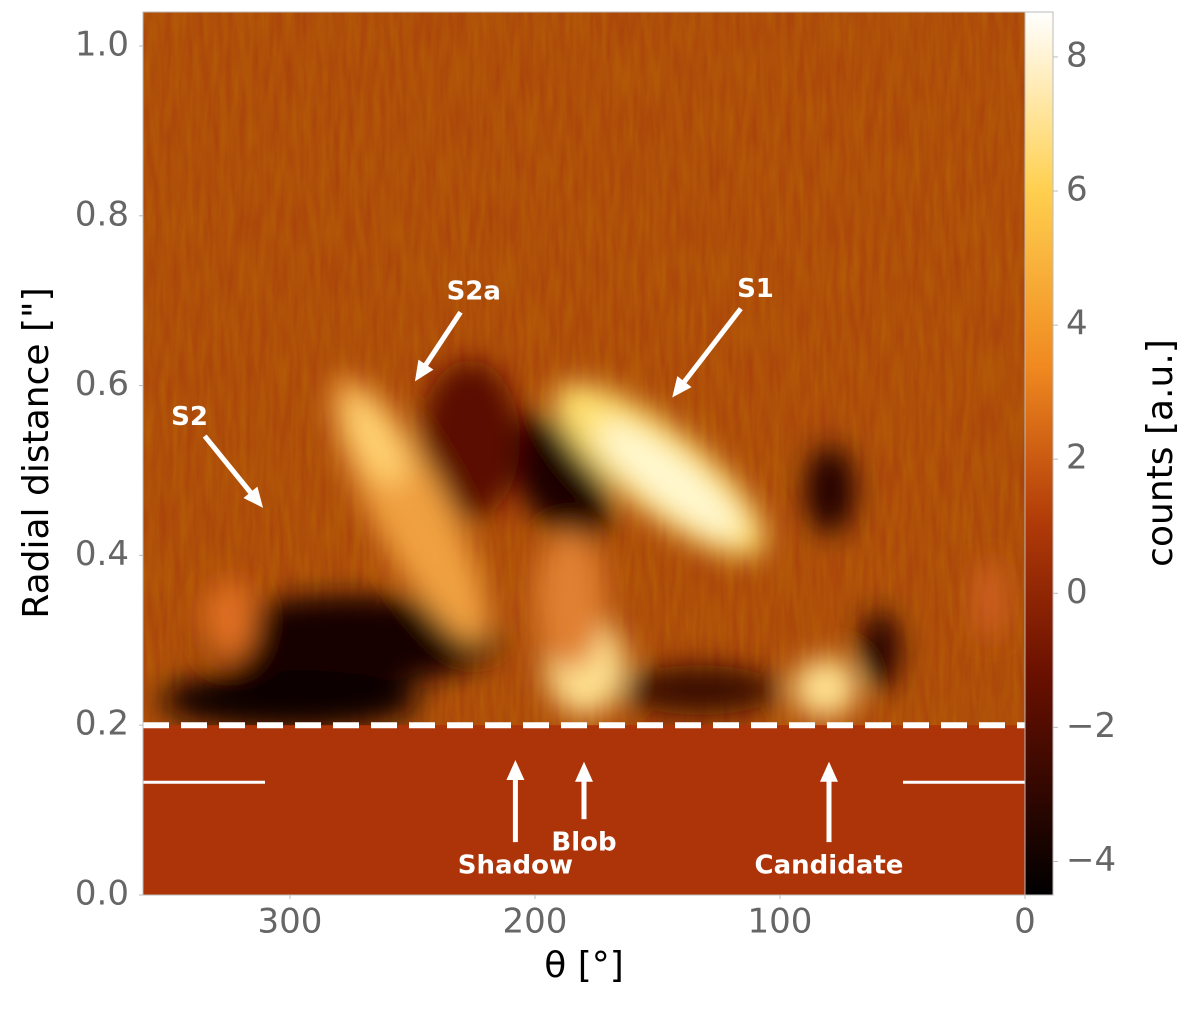  I want to click on colorbar-tick-label: −4, so click(1091, 860).